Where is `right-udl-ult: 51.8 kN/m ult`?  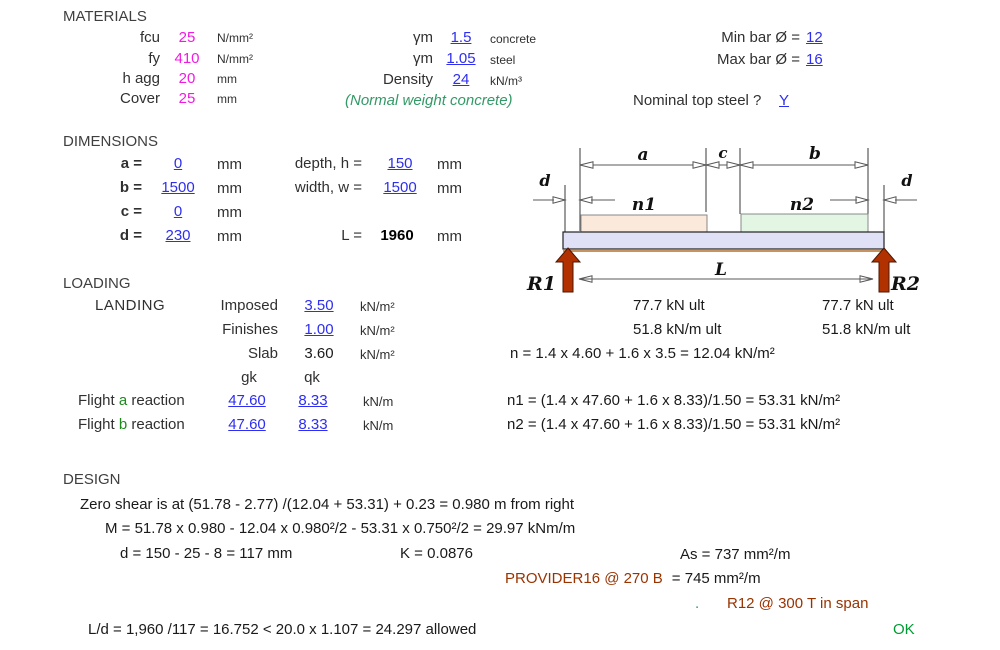 right-udl-ult: 51.8 kN/m ult is located at coordinates (866, 329).